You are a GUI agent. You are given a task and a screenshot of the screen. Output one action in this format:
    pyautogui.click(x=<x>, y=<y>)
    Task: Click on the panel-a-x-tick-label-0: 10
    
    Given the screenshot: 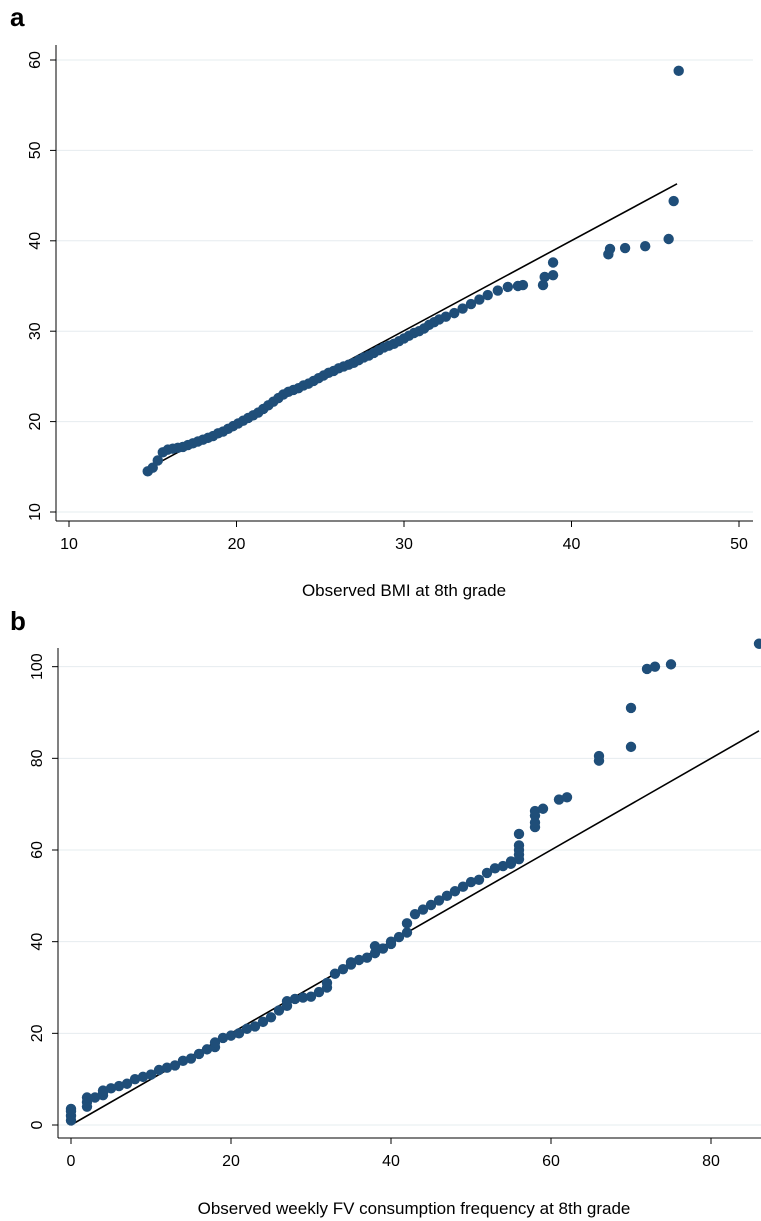 What is the action you would take?
    pyautogui.click(x=69, y=544)
    